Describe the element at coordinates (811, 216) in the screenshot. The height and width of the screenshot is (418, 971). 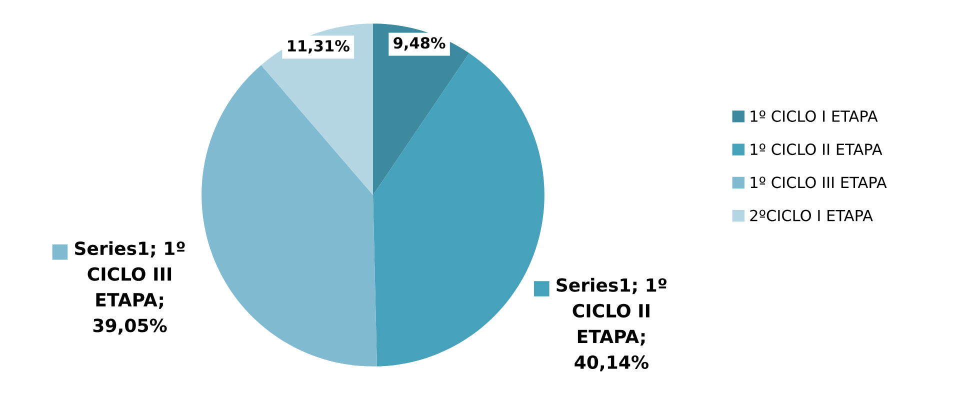
I see `legend-label: 2ºCICLO I ETAPA` at that location.